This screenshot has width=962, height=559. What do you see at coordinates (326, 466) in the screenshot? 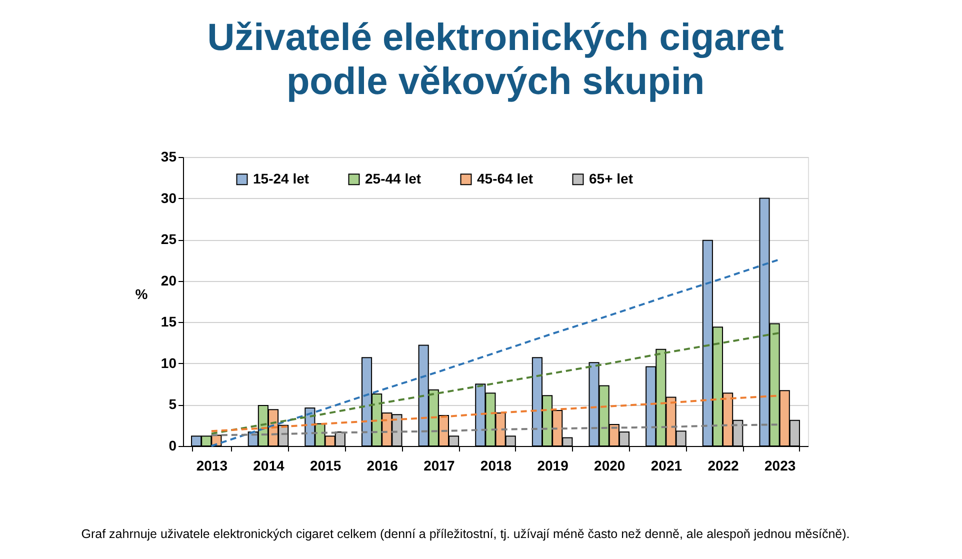
I see `x-tick-label: 2015` at bounding box center [326, 466].